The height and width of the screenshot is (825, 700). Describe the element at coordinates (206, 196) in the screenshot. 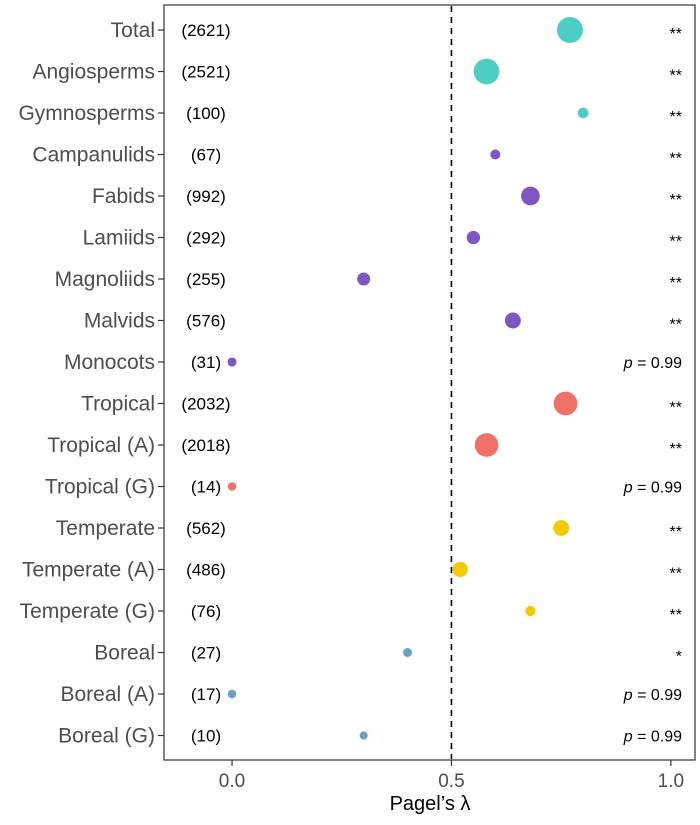

I see `count-label: (992)` at that location.